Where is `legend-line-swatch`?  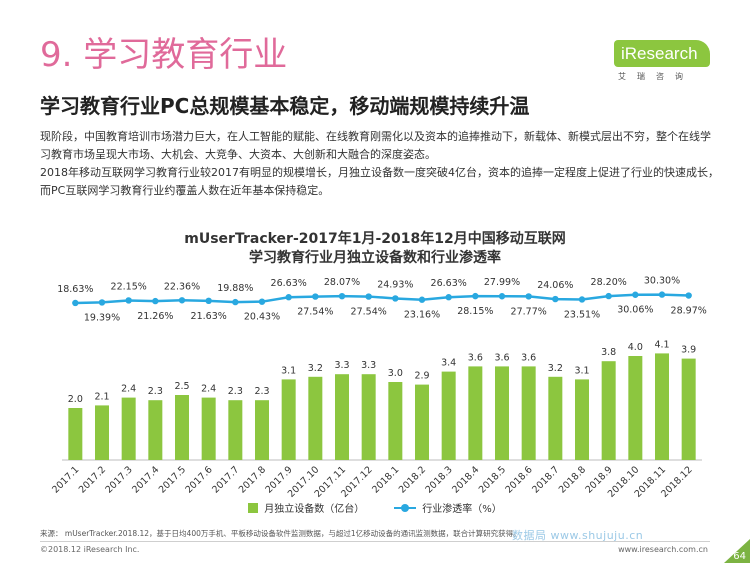 legend-line-swatch is located at coordinates (405, 508).